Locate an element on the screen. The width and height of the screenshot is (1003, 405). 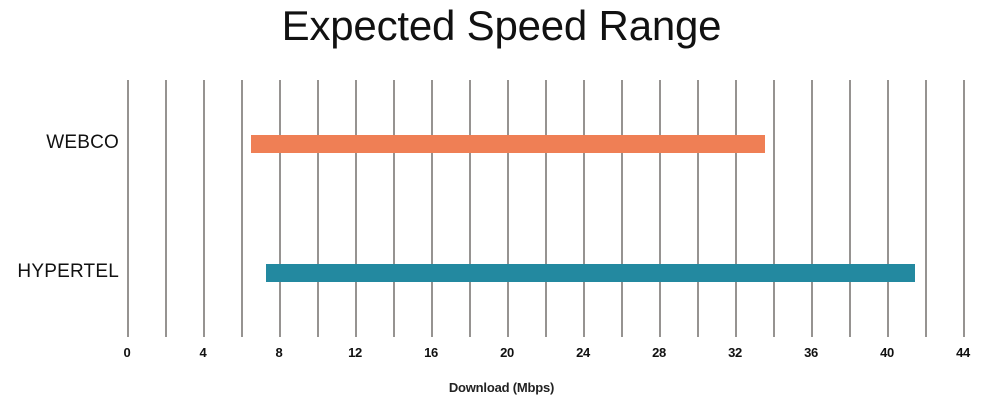
x-axis-title: Download (Mbps) is located at coordinates (501, 387).